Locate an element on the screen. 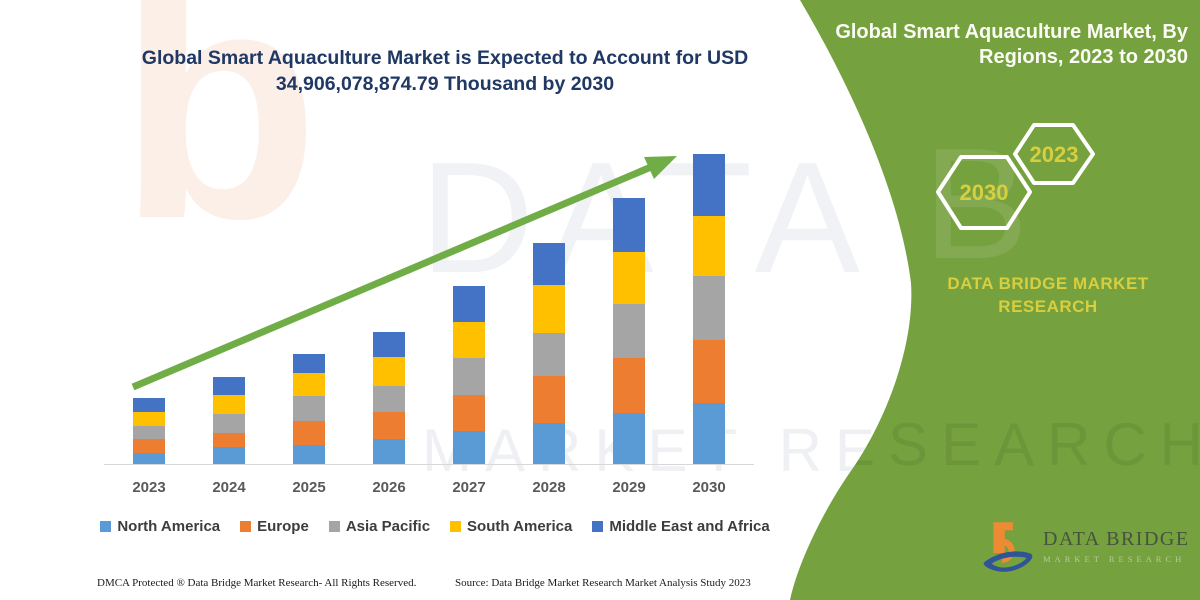 Image resolution: width=1200 pixels, height=600 pixels. bar-segment-2025-asia-pacific is located at coordinates (309, 408).